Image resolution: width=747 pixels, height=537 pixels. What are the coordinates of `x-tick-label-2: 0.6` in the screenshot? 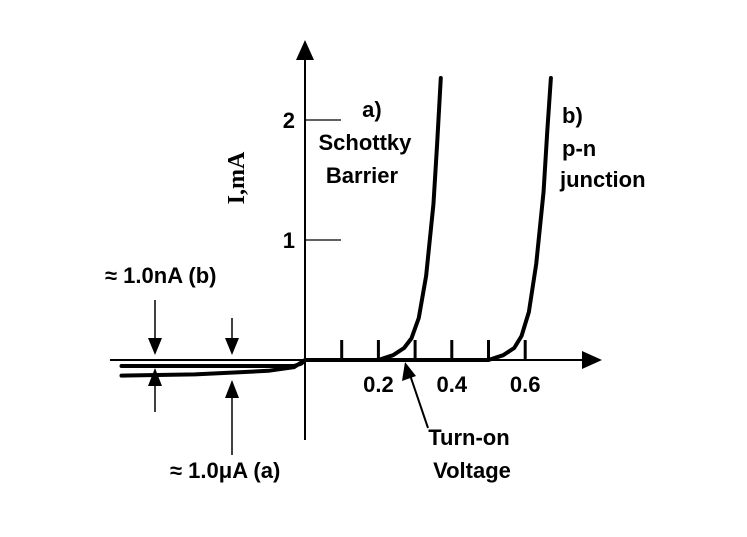 It's located at (525, 384).